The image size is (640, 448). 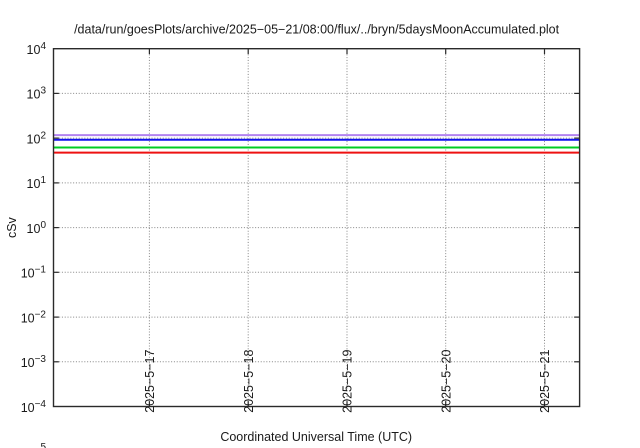 What do you see at coordinates (545, 380) in the screenshot?
I see `svg-text: 2025−5−21` at bounding box center [545, 380].